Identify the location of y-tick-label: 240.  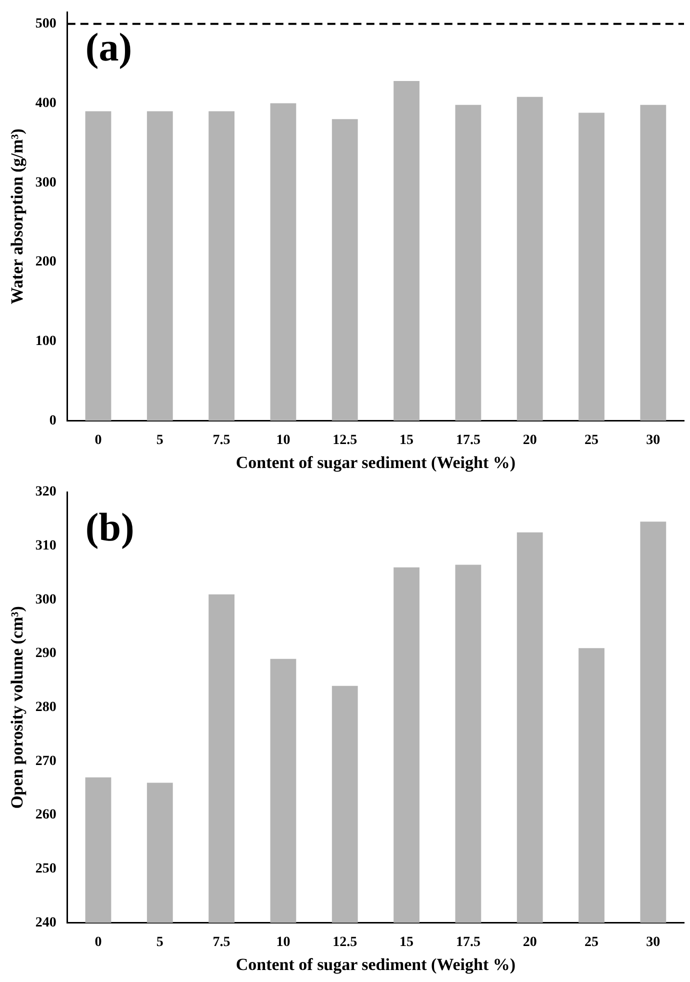
(45, 922).